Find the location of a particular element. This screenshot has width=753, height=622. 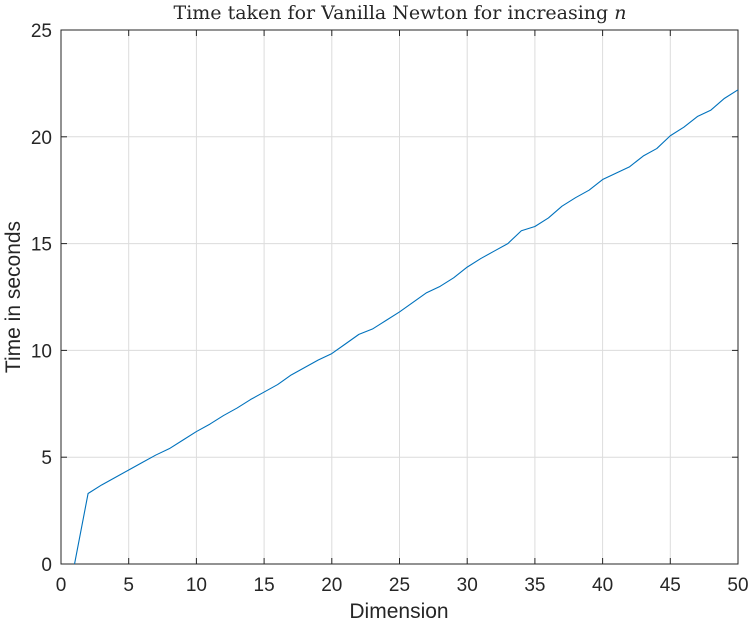

chart-title-variable: n is located at coordinates (620, 13).